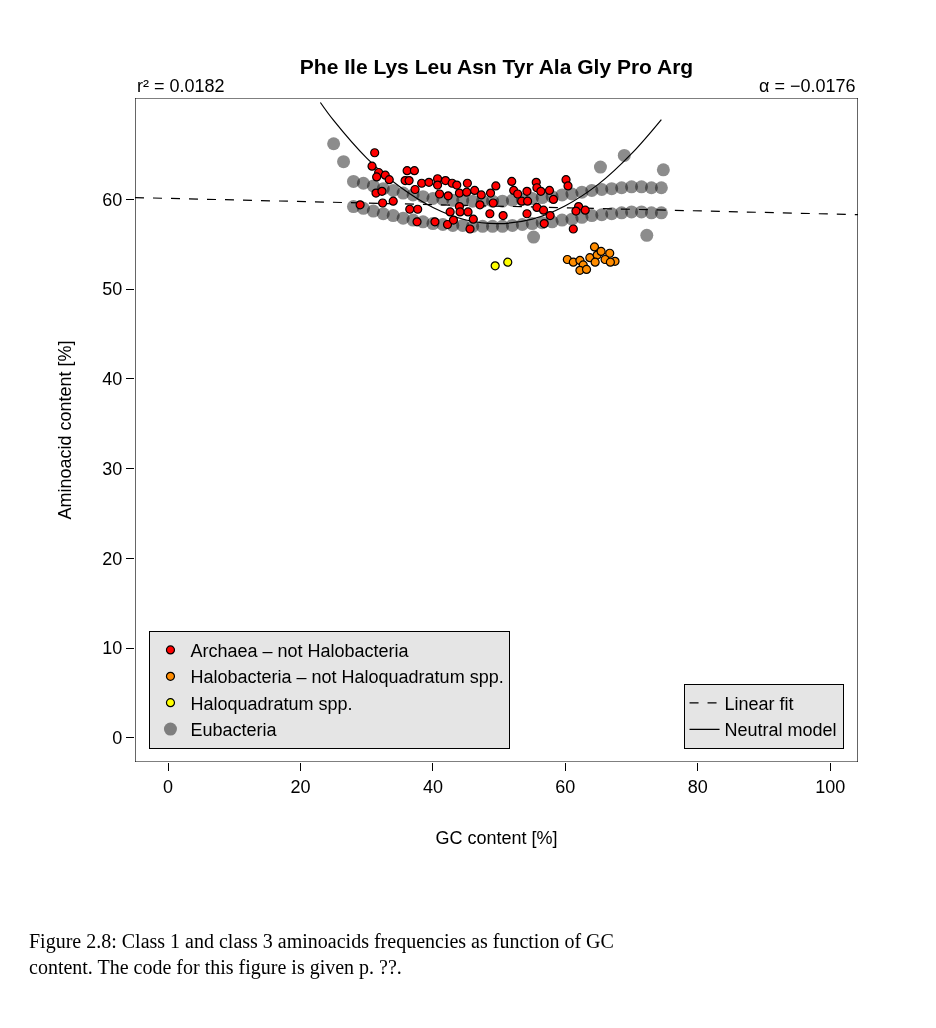 This screenshot has height=1028, width=936. I want to click on legend-label: Halobacteria – not Haloquadratum spp., so click(347, 677).